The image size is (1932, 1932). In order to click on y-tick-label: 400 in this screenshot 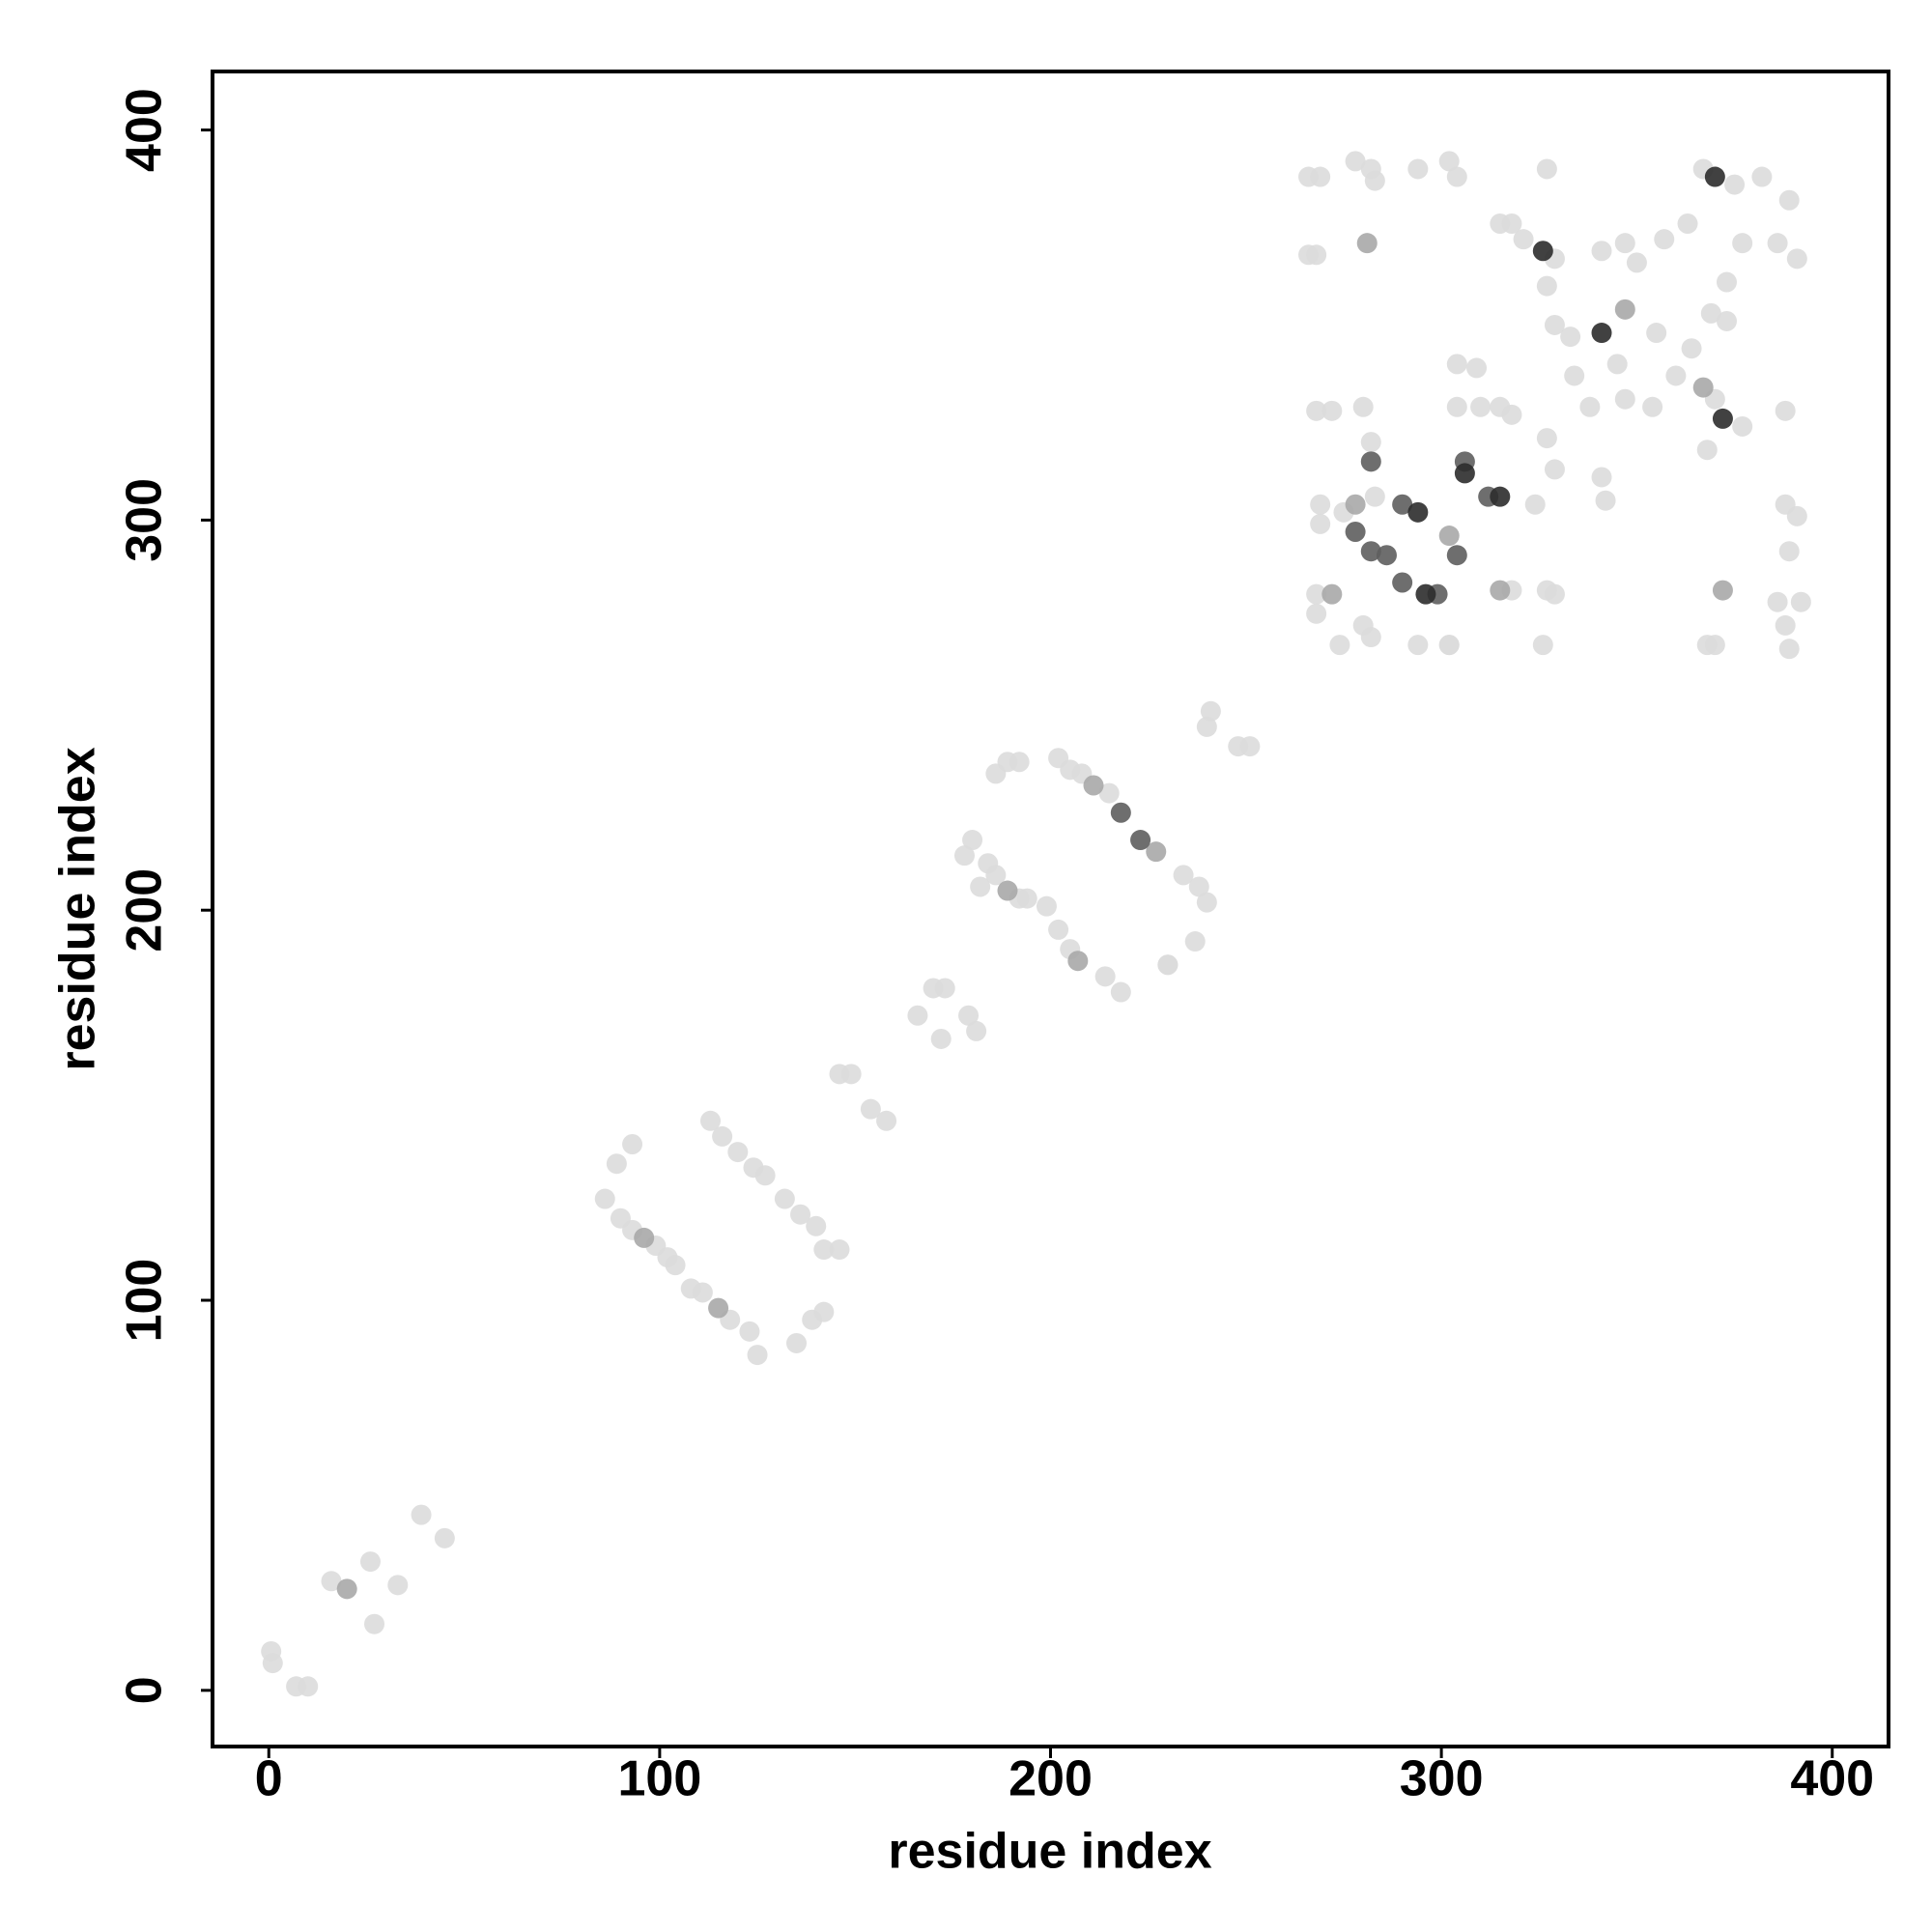, I will do `click(145, 130)`.